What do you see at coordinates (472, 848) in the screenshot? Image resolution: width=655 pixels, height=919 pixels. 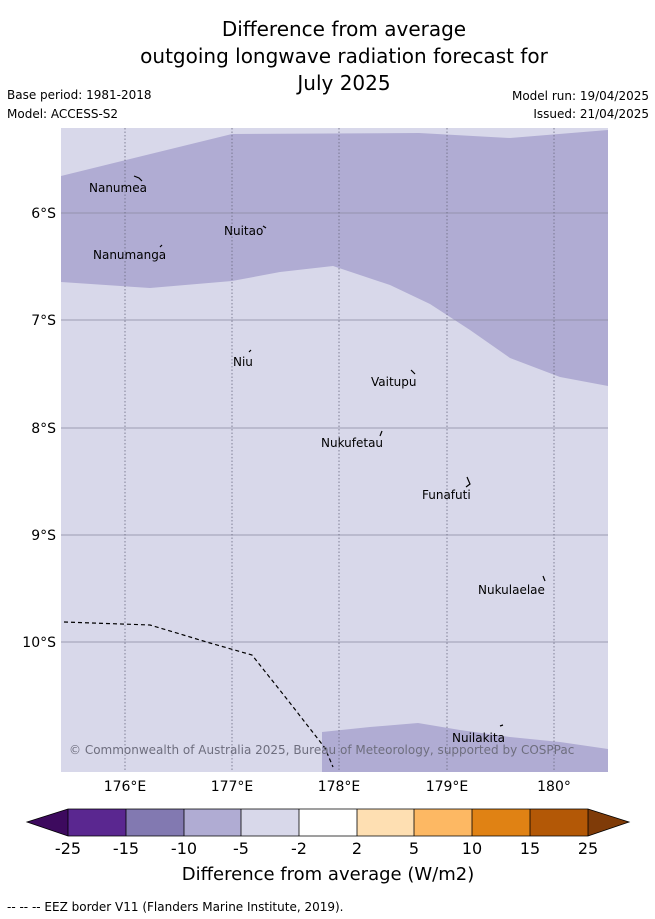 I see `colorbar-tick-10: 10` at bounding box center [472, 848].